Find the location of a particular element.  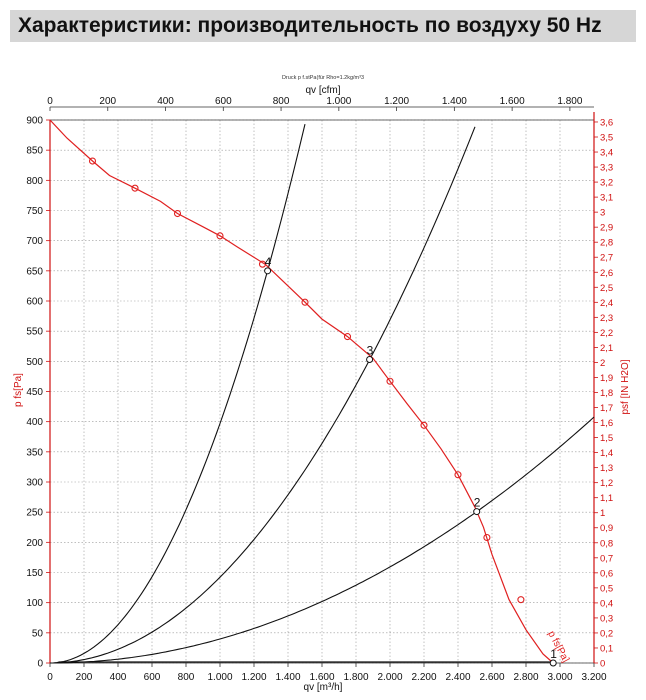

left-tick-label: 0 is located at coordinates (40, 664).